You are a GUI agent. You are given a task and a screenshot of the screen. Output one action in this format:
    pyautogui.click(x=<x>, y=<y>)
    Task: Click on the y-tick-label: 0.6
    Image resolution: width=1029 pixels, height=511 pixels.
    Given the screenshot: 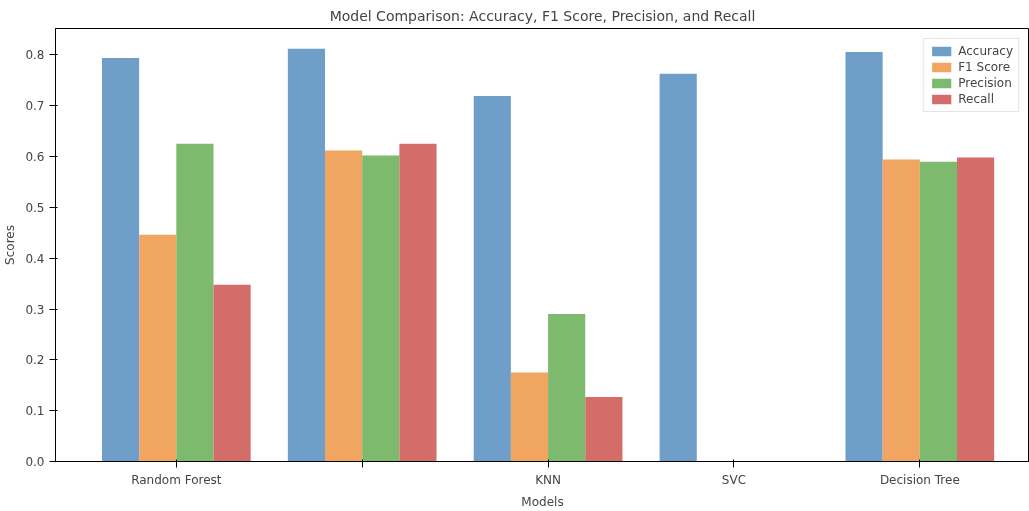 What is the action you would take?
    pyautogui.click(x=35, y=157)
    